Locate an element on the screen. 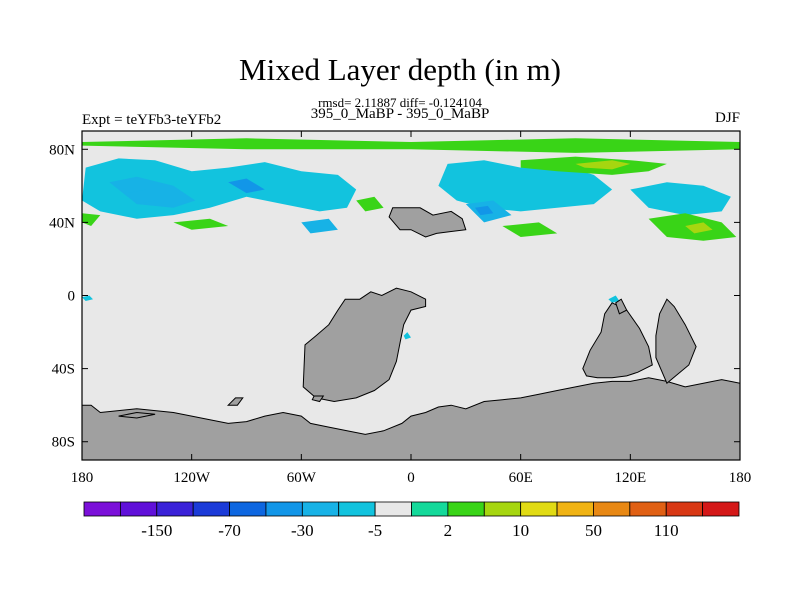  colorbar-label: -30 is located at coordinates (302, 530).